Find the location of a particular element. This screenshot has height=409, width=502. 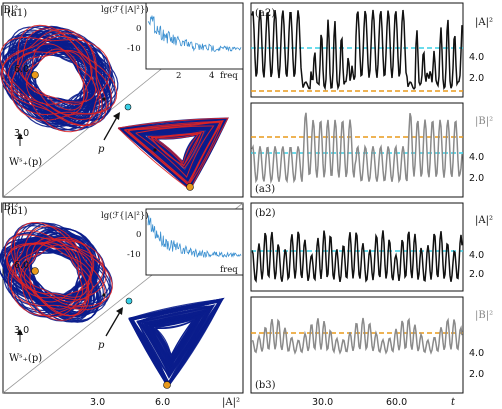

a2-ytick-2: 2.0 is located at coordinates (476, 78).